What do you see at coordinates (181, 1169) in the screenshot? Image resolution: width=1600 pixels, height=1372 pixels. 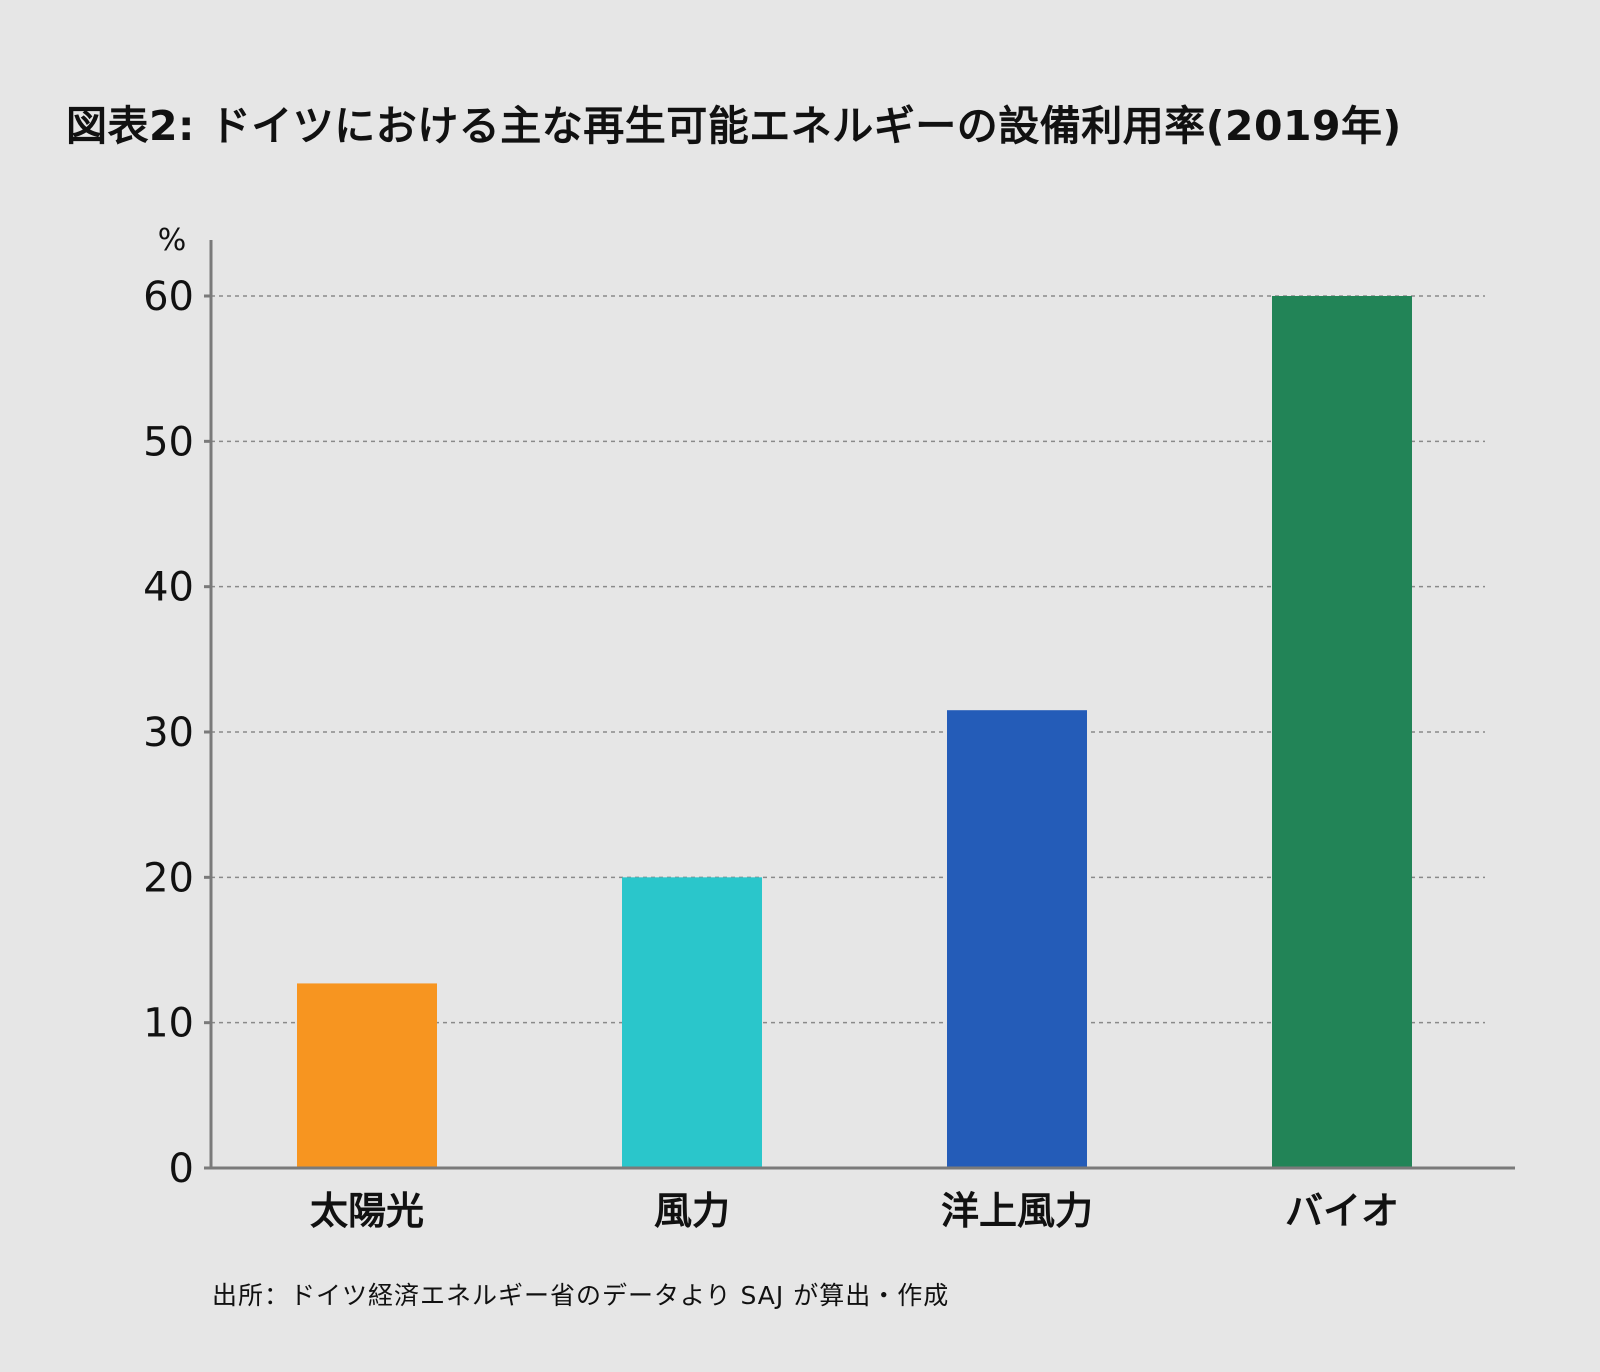 I see `y-tick-label-0: 0` at bounding box center [181, 1169].